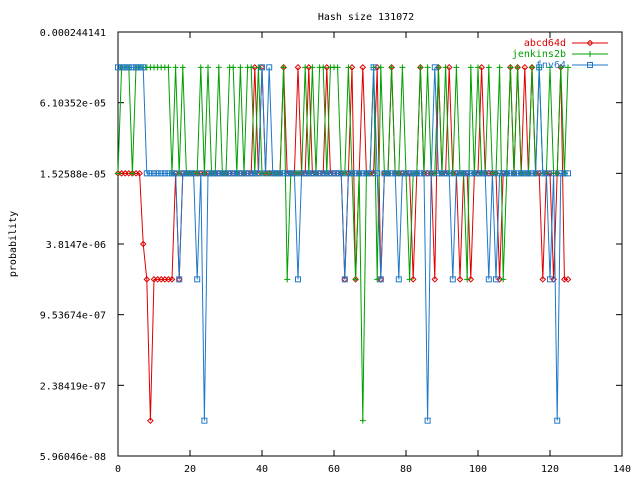  I want to click on x-tick-label: 80, so click(406, 469).